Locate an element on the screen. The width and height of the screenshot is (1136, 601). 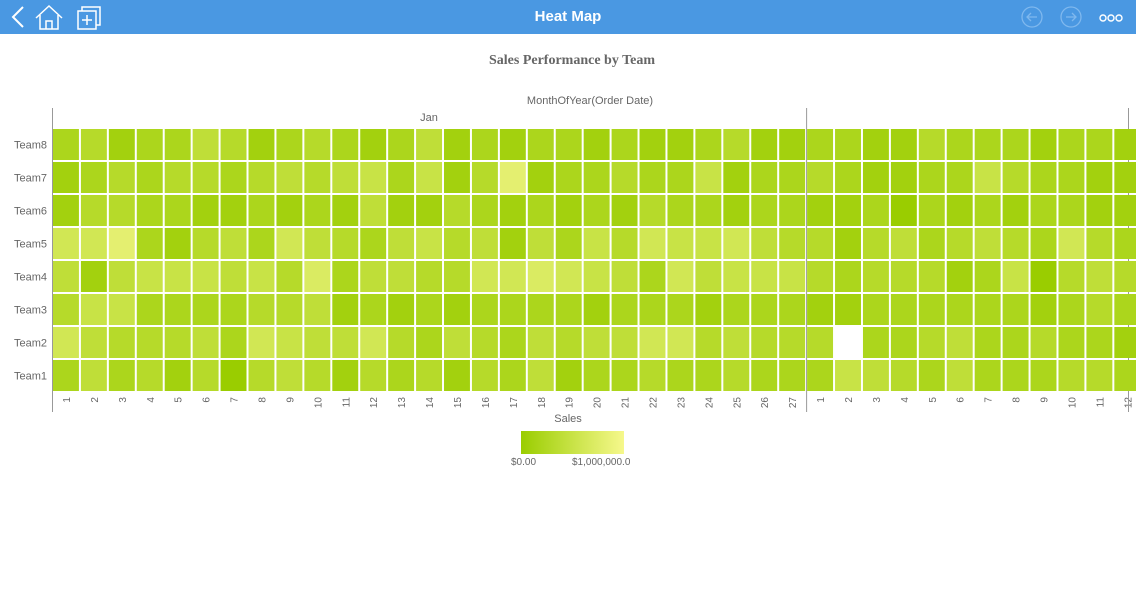
y-tick-label: Team1 is located at coordinates (30, 377).